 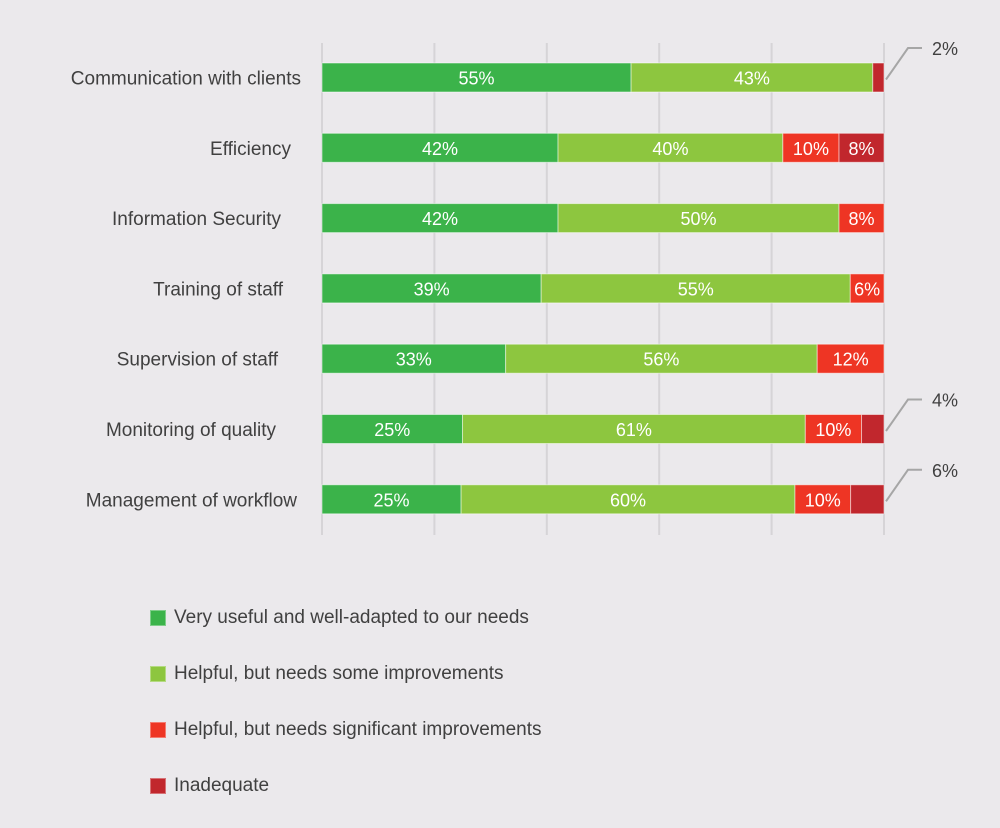 What do you see at coordinates (945, 401) in the screenshot?
I see `callout-label: 4%` at bounding box center [945, 401].